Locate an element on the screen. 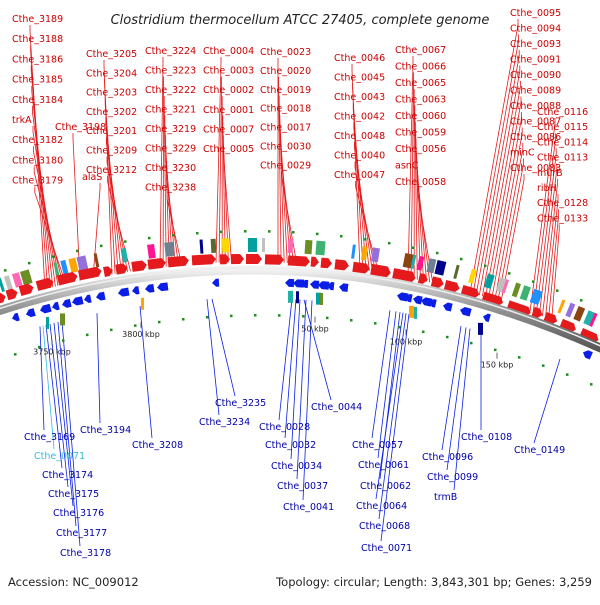 The width and height of the screenshot is (600, 605). gene-label-top: Cthe_0003 is located at coordinates (228, 71).